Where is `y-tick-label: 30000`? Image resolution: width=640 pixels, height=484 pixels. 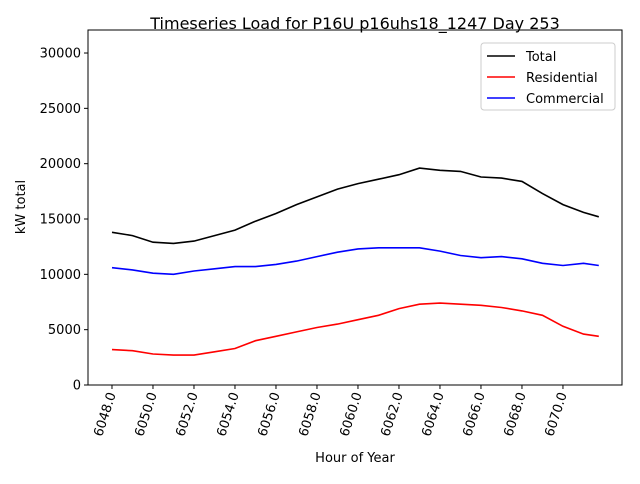
y-tick-label: 30000 is located at coordinates (60, 54).